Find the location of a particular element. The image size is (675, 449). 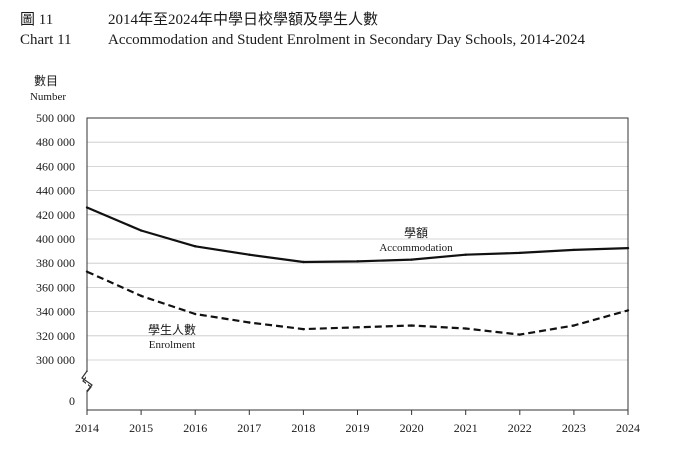

axis-break-zigzag is located at coordinates (87, 381).